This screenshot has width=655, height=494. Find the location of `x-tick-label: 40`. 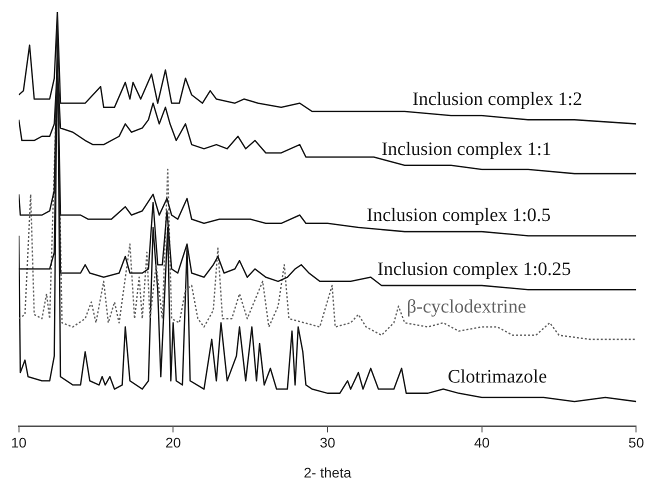

x-tick-label: 40 is located at coordinates (482, 442).